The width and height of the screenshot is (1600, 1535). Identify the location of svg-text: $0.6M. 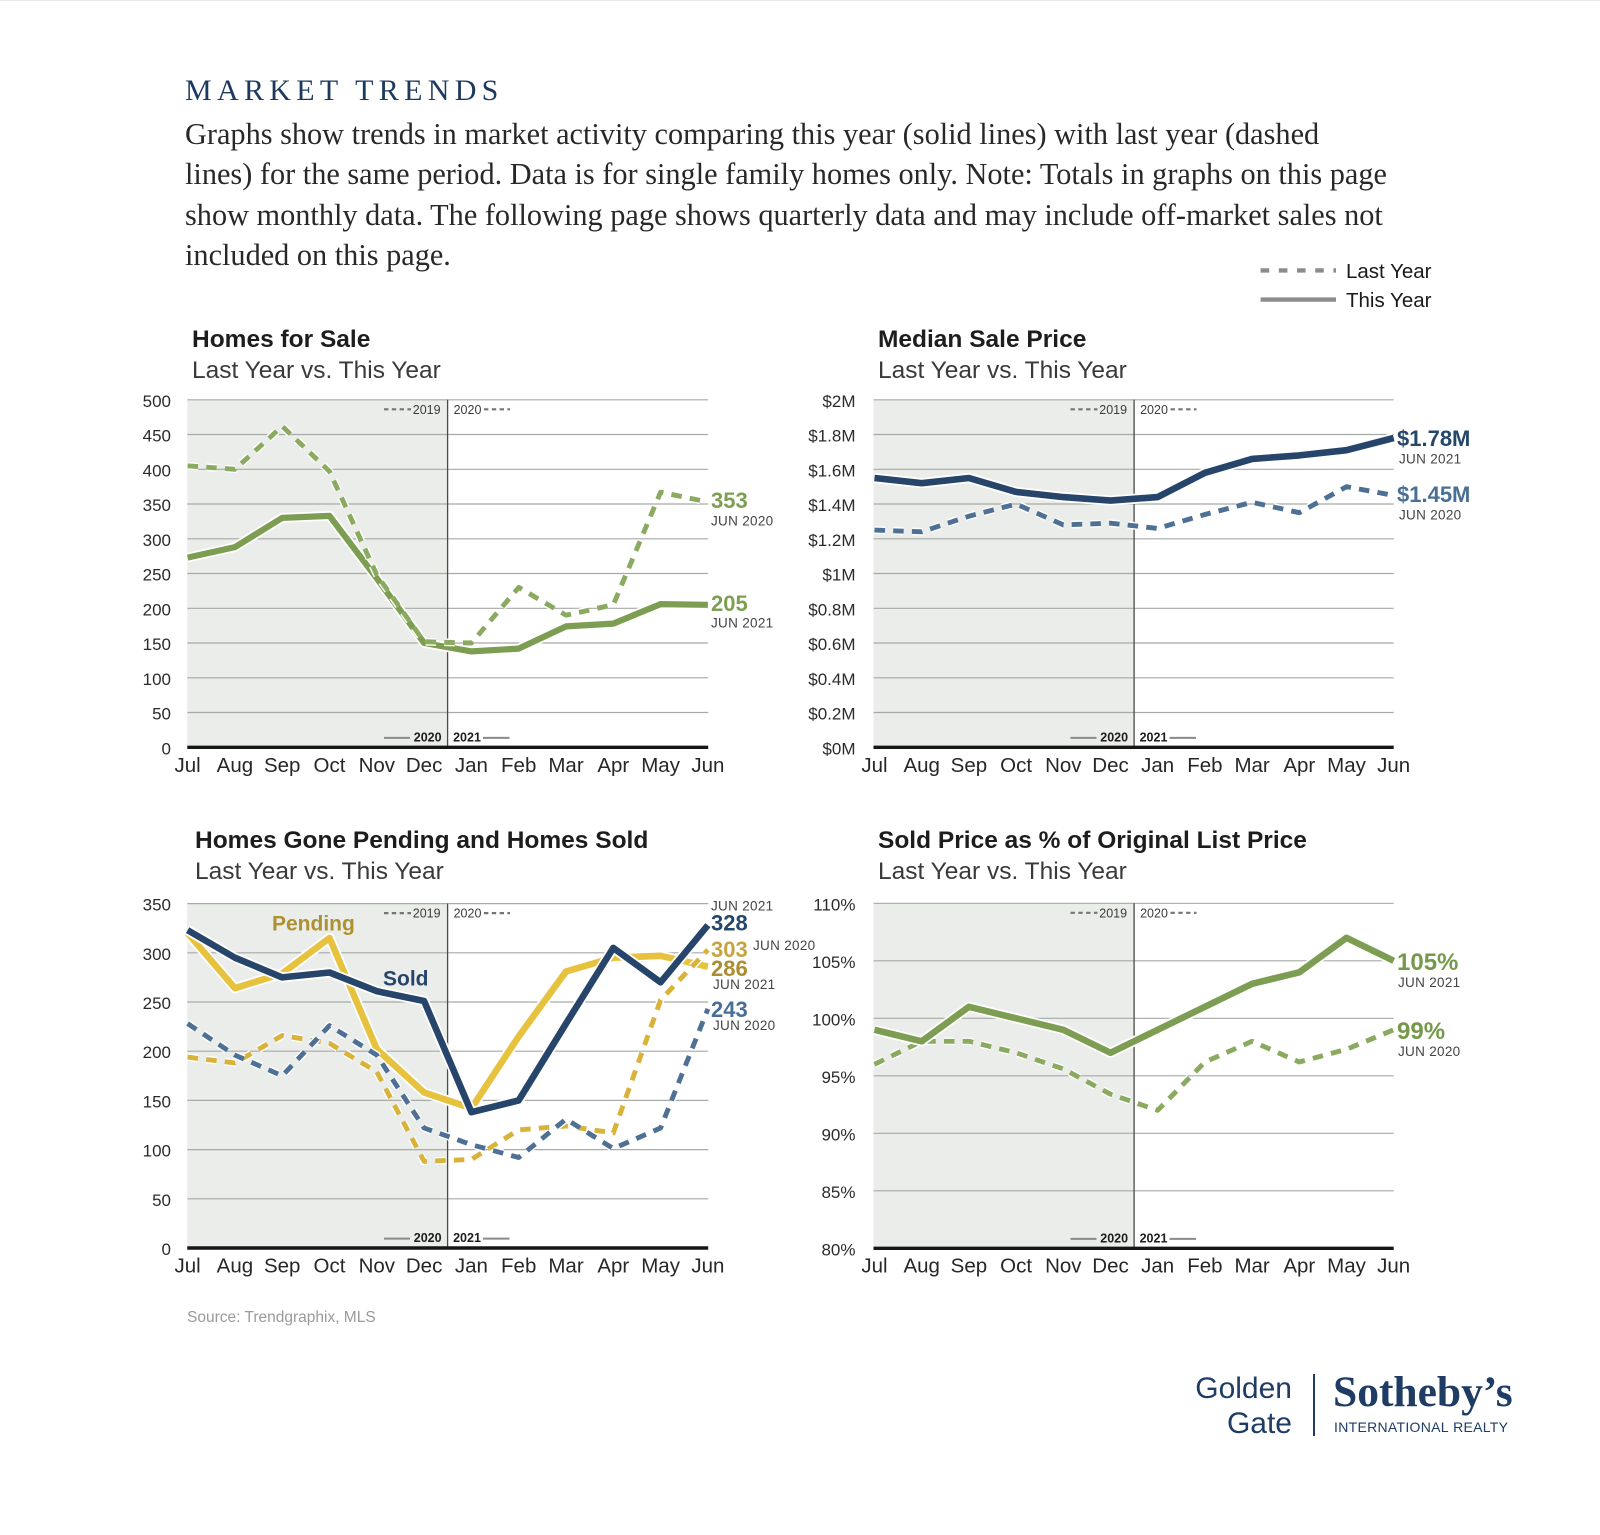
(831, 644).